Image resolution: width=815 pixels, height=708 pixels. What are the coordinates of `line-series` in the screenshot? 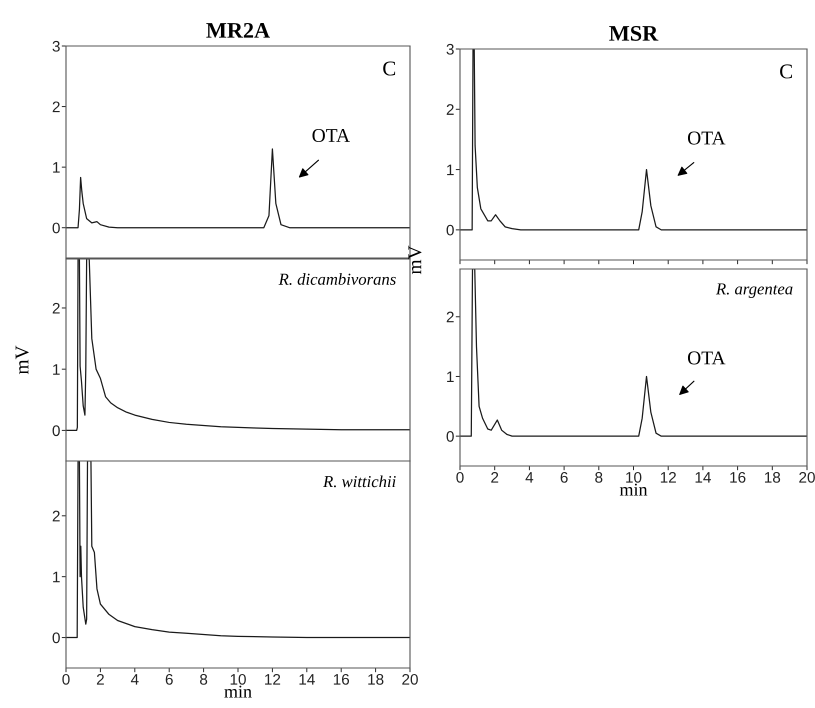 It's located at (238, 188).